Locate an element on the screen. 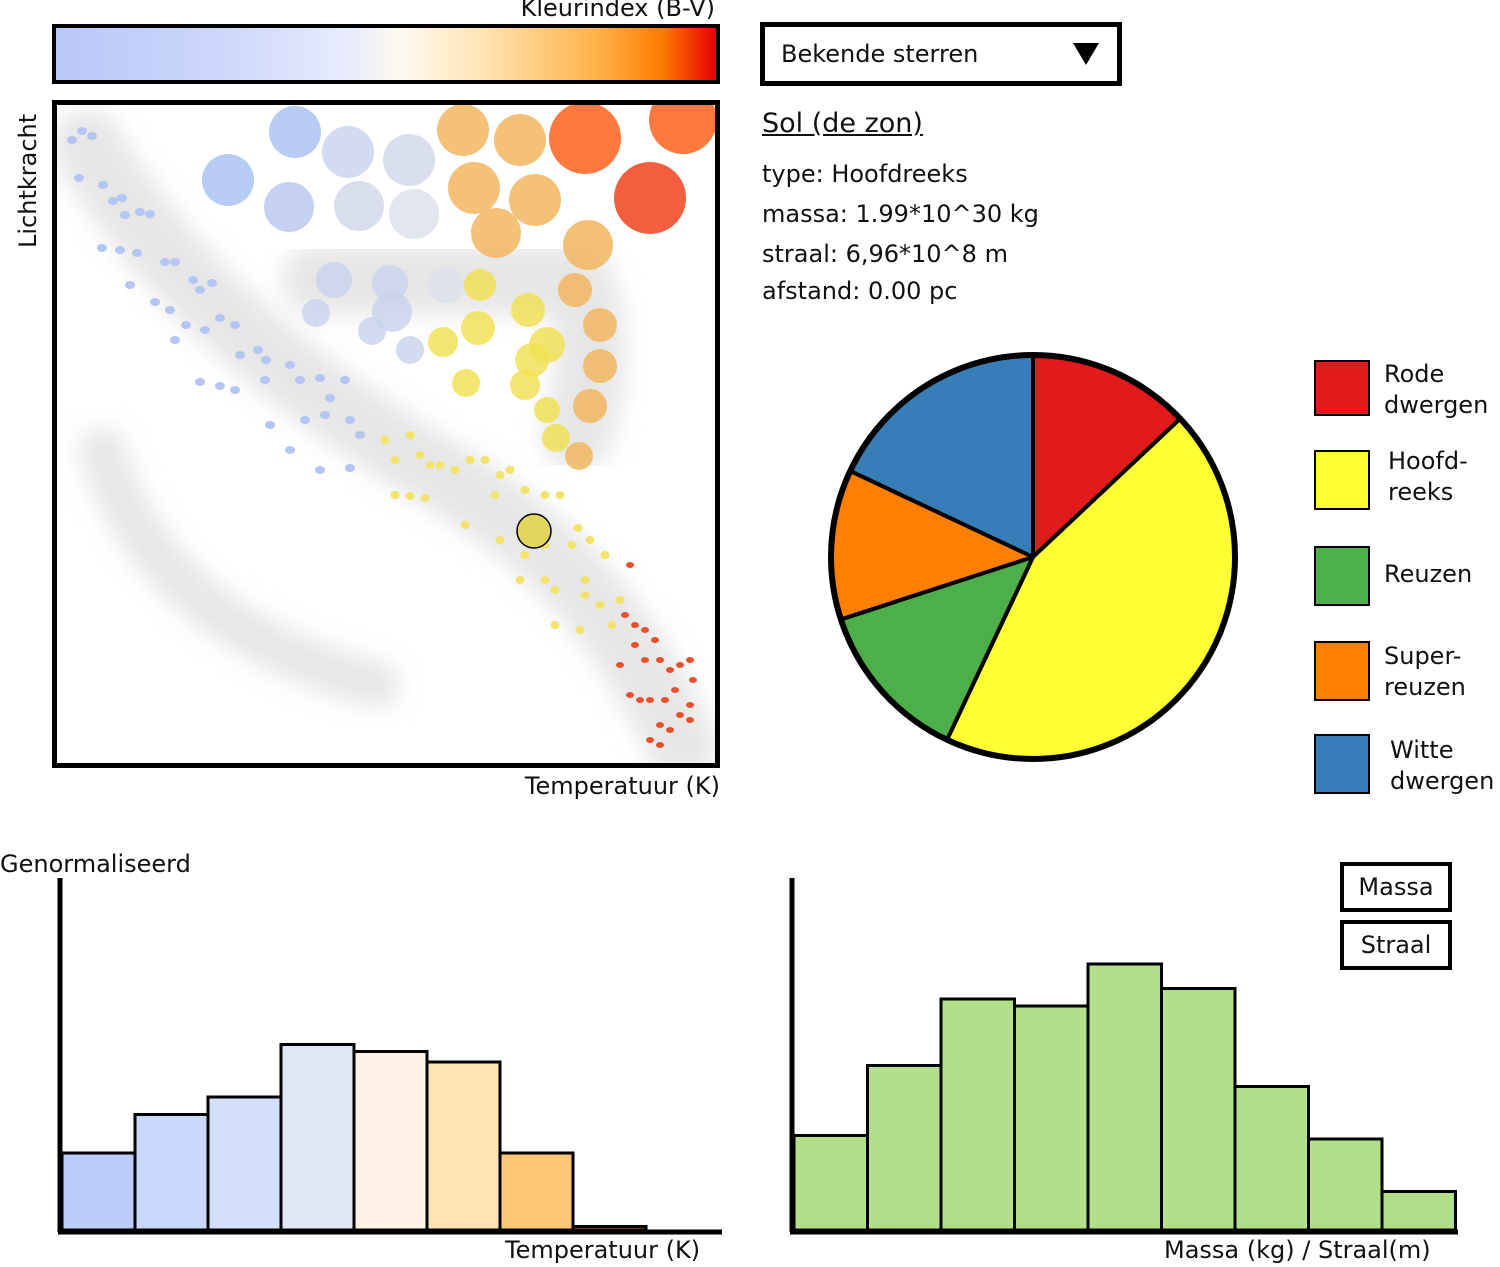  white-dwarf-band is located at coordinates (239, 567).